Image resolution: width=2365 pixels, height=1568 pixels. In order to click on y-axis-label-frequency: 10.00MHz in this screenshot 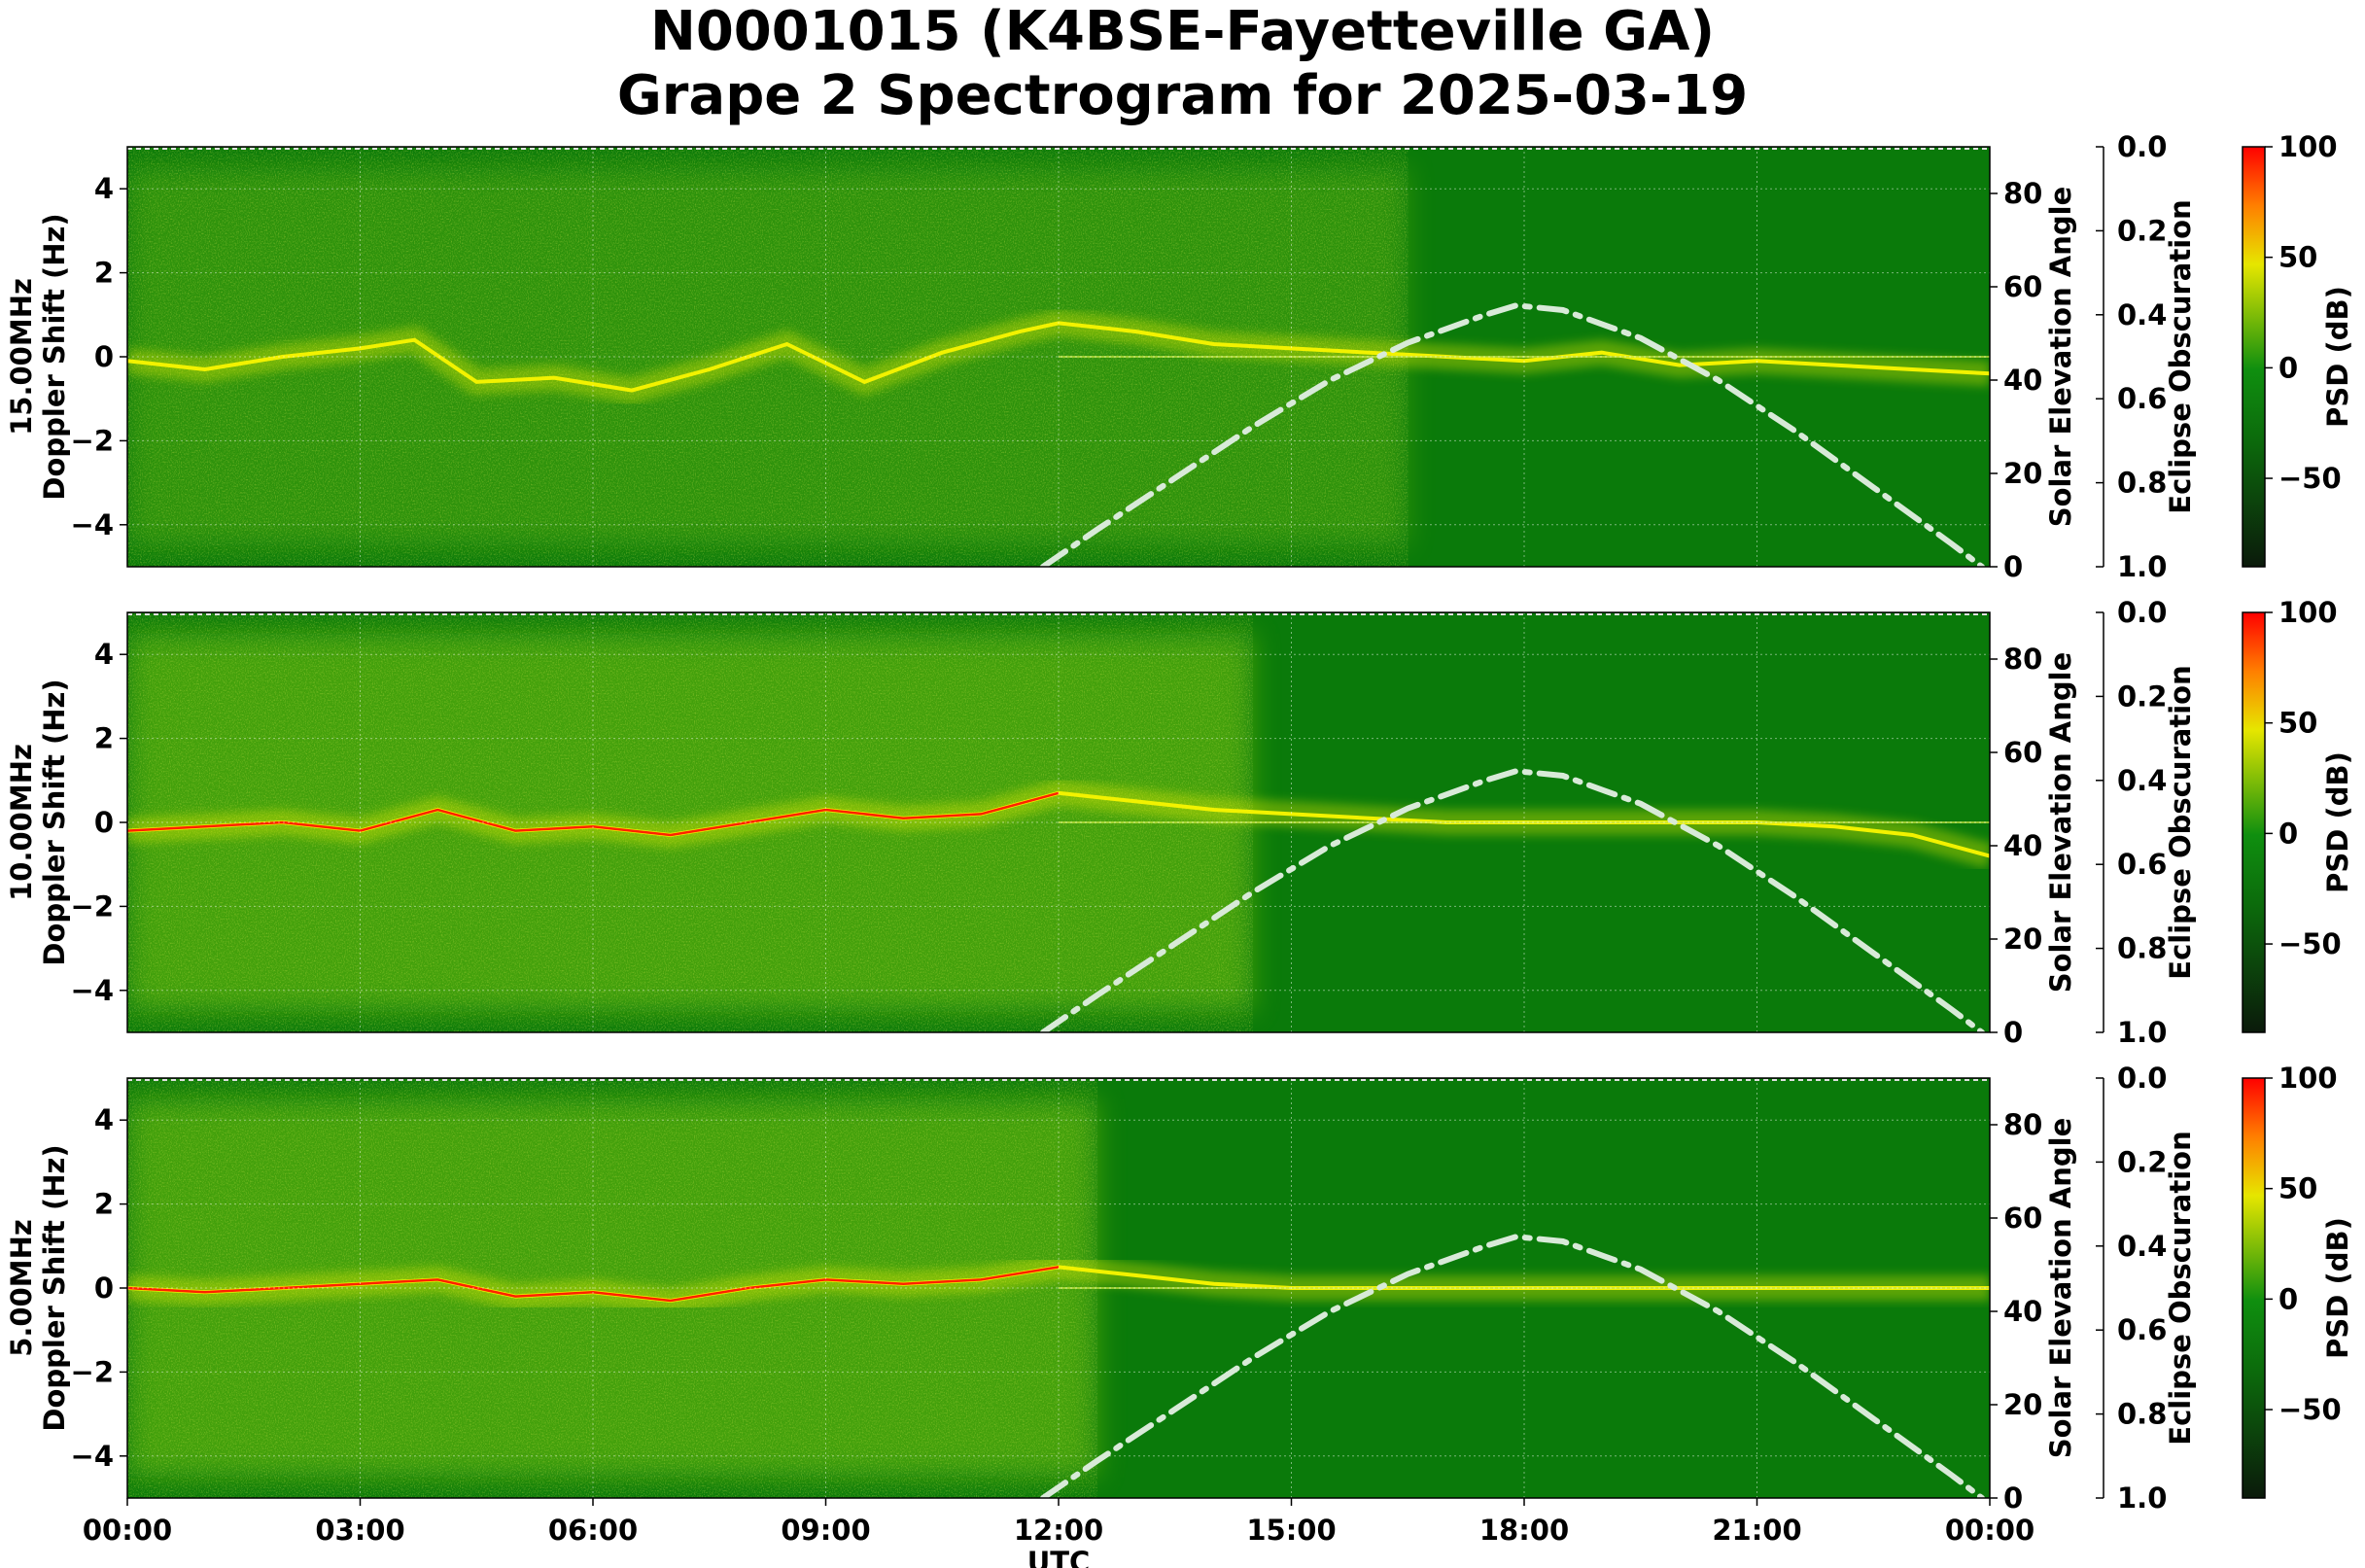, I will do `click(21, 822)`.